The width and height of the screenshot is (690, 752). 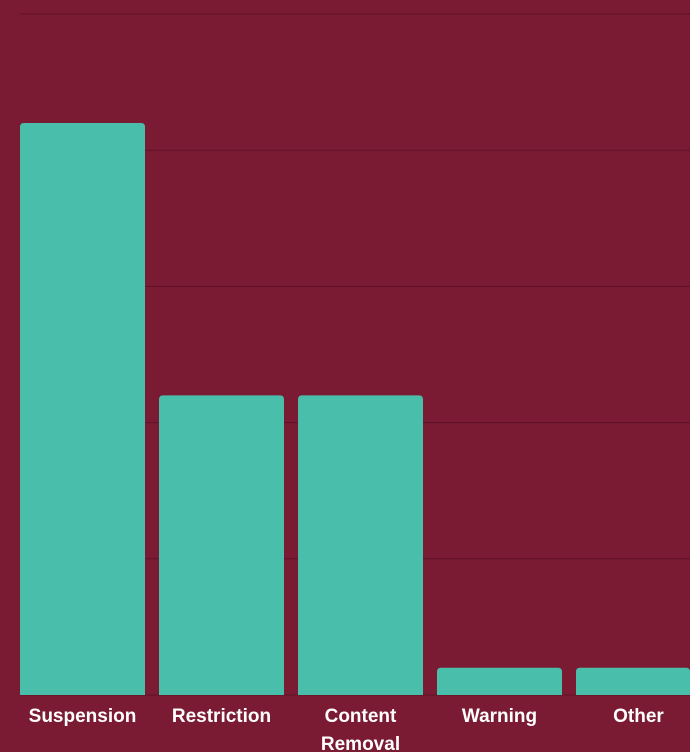 What do you see at coordinates (499, 681) in the screenshot?
I see `bar-warning` at bounding box center [499, 681].